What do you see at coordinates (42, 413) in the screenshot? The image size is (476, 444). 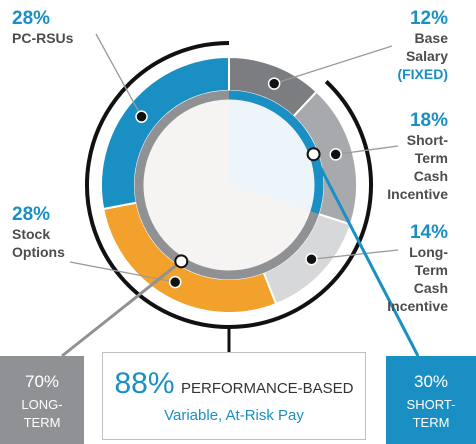 I see `long-term-label: LONG- TERM` at bounding box center [42, 413].